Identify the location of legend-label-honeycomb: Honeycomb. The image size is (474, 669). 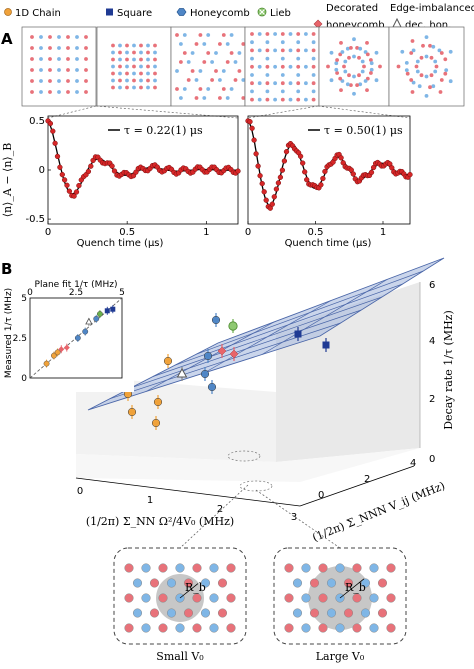
(220, 13).